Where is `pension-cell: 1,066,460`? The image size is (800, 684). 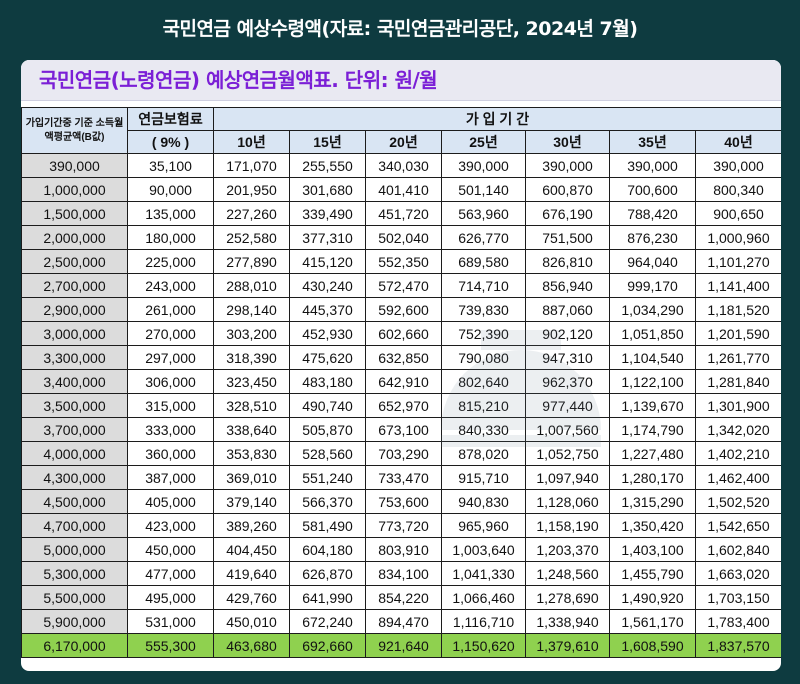
pension-cell: 1,066,460 is located at coordinates (483, 597).